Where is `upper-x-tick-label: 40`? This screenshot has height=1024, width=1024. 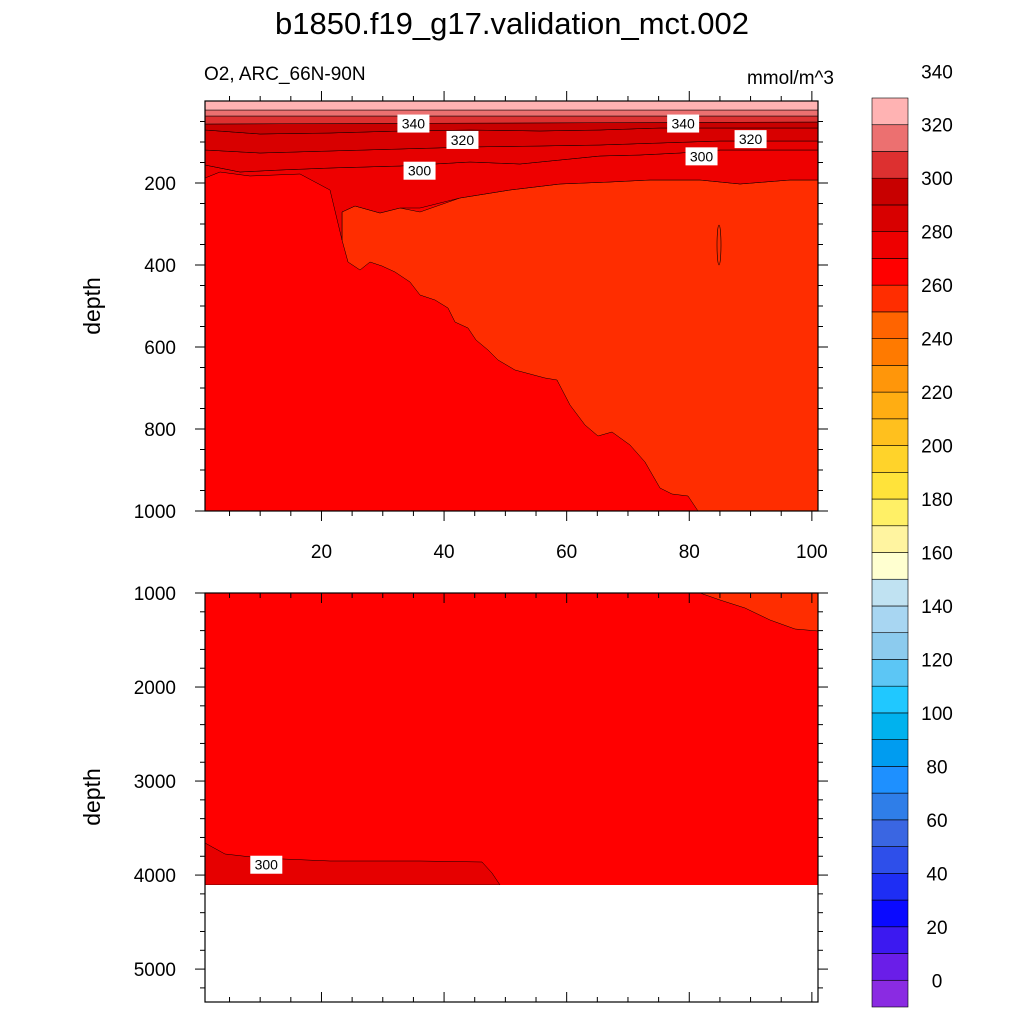
upper-x-tick-label: 40 is located at coordinates (443, 552).